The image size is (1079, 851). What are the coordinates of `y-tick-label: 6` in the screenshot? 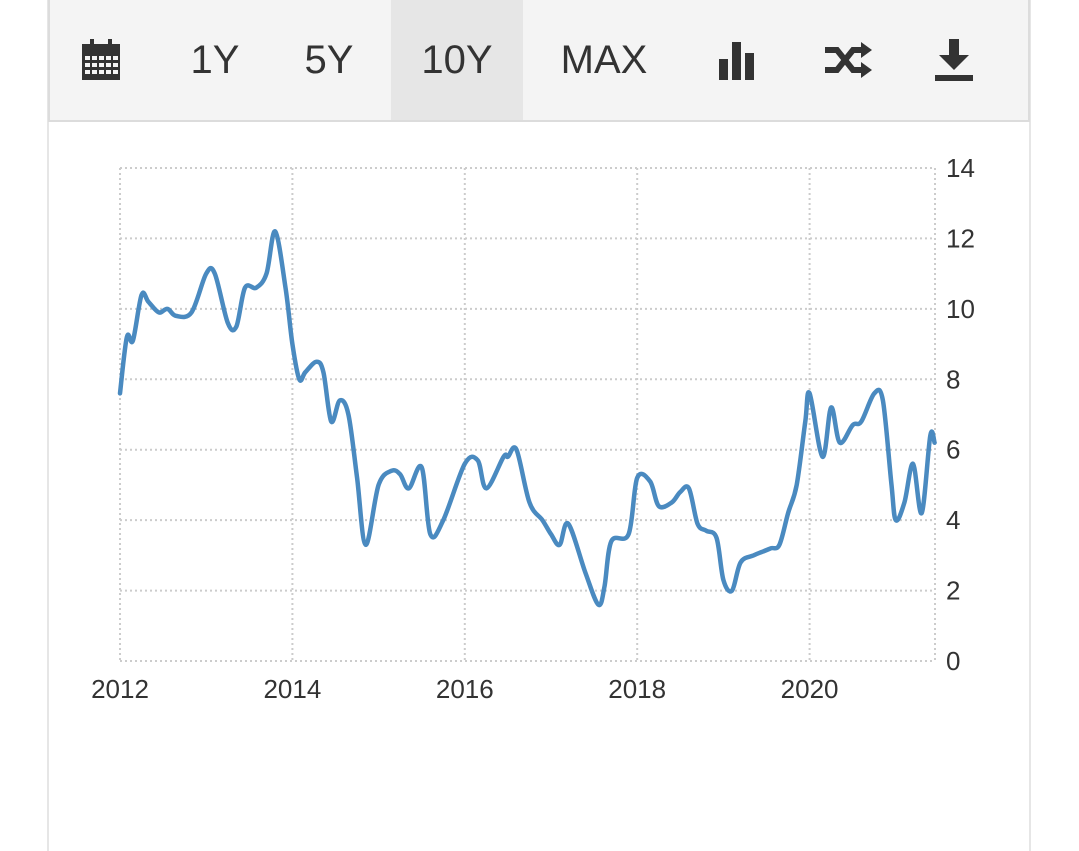 It's located at (953, 450).